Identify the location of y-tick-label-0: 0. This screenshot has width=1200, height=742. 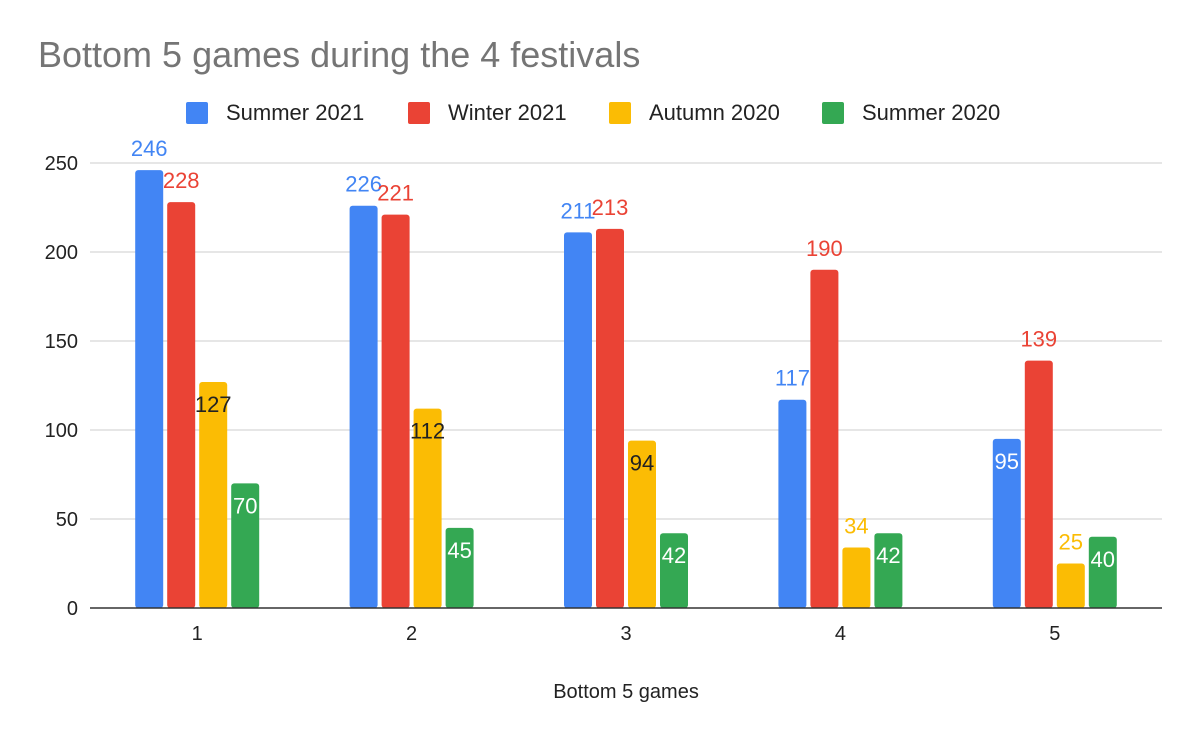
(72, 609).